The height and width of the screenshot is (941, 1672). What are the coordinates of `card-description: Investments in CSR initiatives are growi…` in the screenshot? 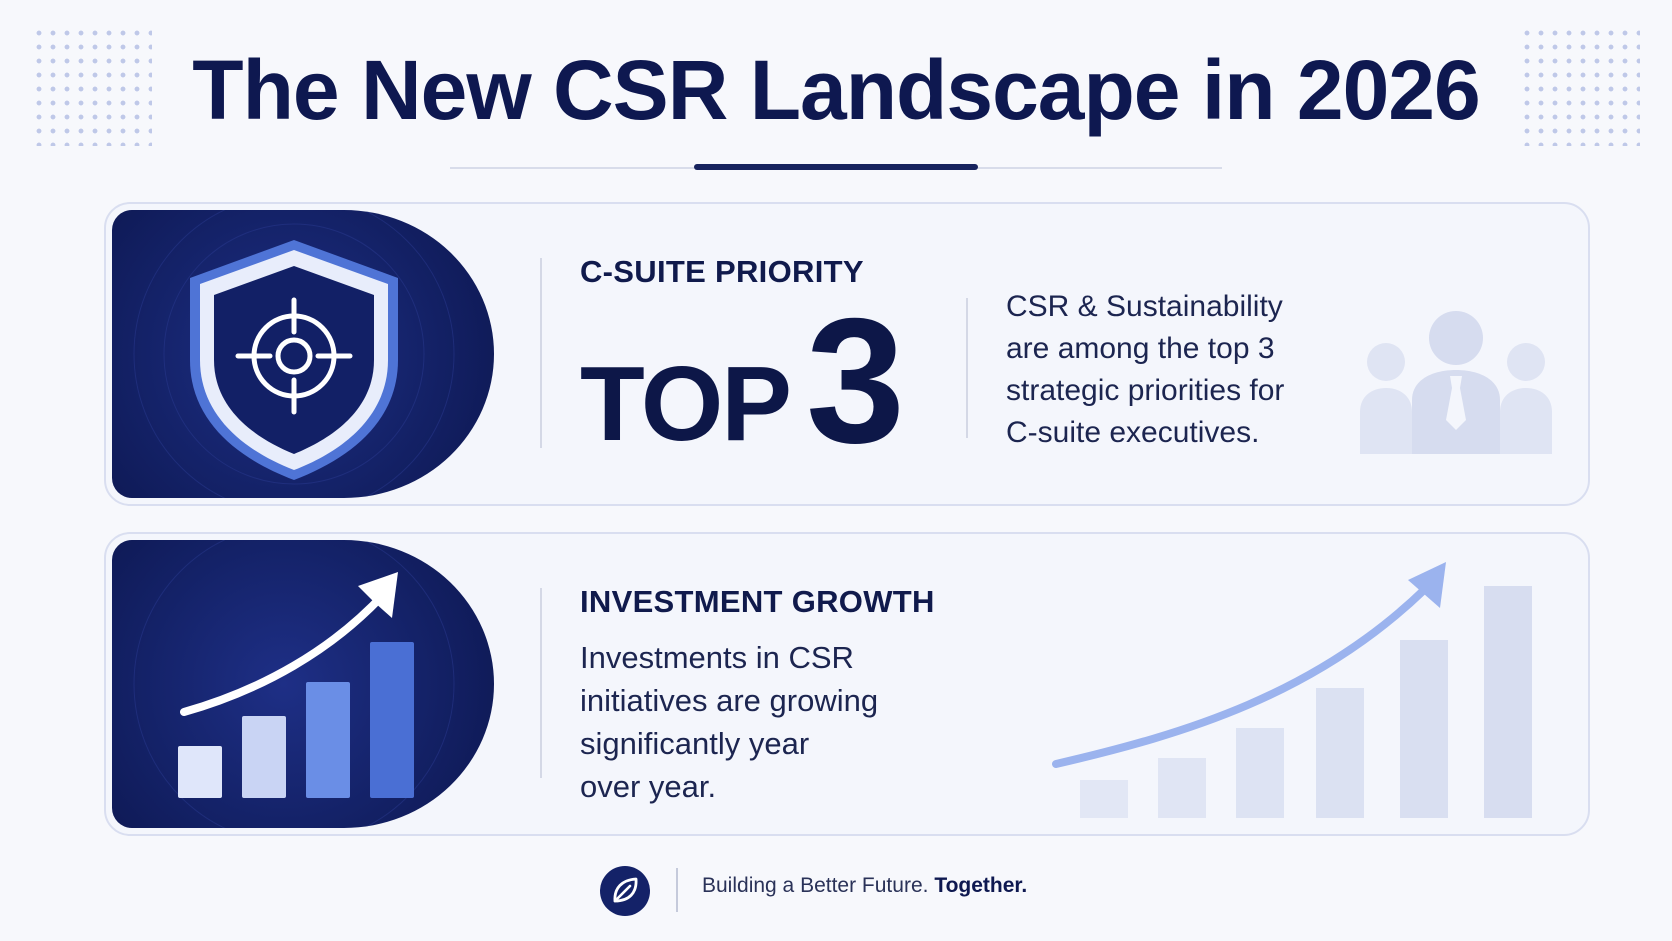 It's located at (729, 722).